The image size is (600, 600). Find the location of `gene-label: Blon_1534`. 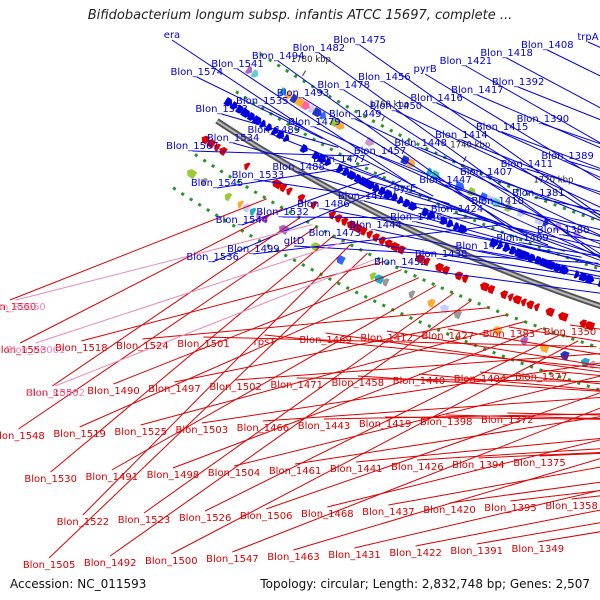

gene-label: Blon_1534 is located at coordinates (233, 138).